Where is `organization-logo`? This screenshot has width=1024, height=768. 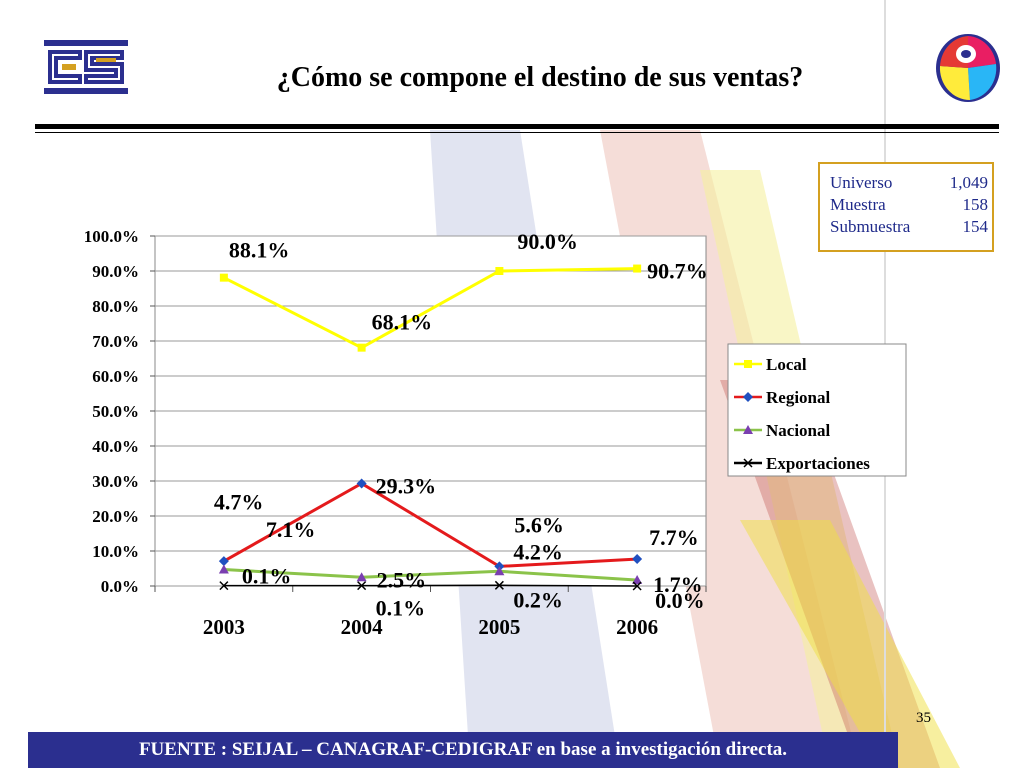 organization-logo is located at coordinates (86, 67).